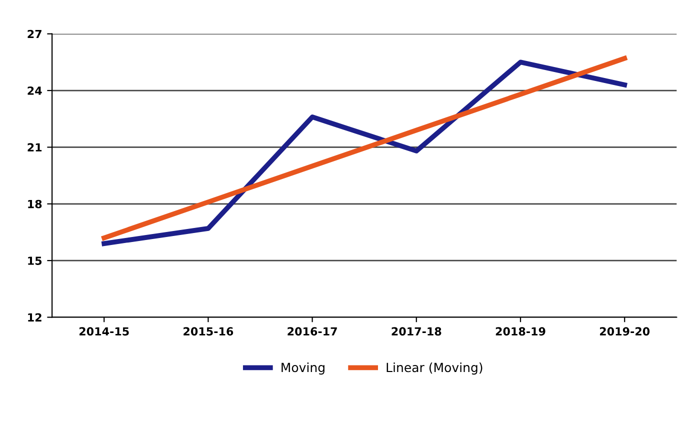 The width and height of the screenshot is (694, 423). I want to click on legend-label: Linear (Moving), so click(434, 368).